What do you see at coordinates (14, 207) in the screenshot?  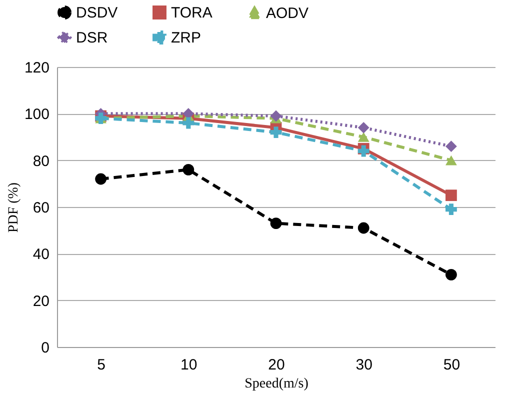 I see `y-axis-title: PDF (%)` at bounding box center [14, 207].